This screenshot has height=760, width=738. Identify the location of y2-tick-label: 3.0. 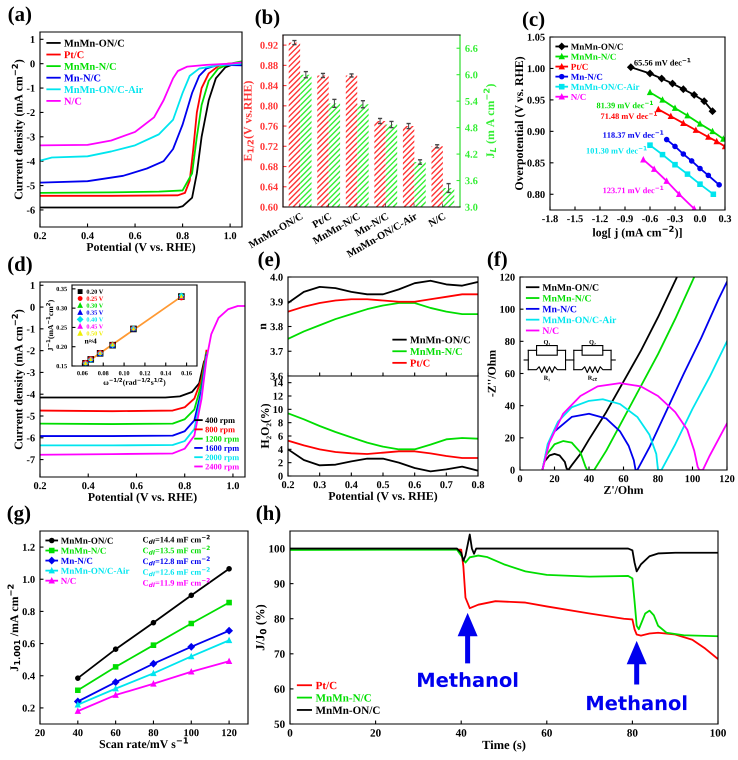
(471, 207).